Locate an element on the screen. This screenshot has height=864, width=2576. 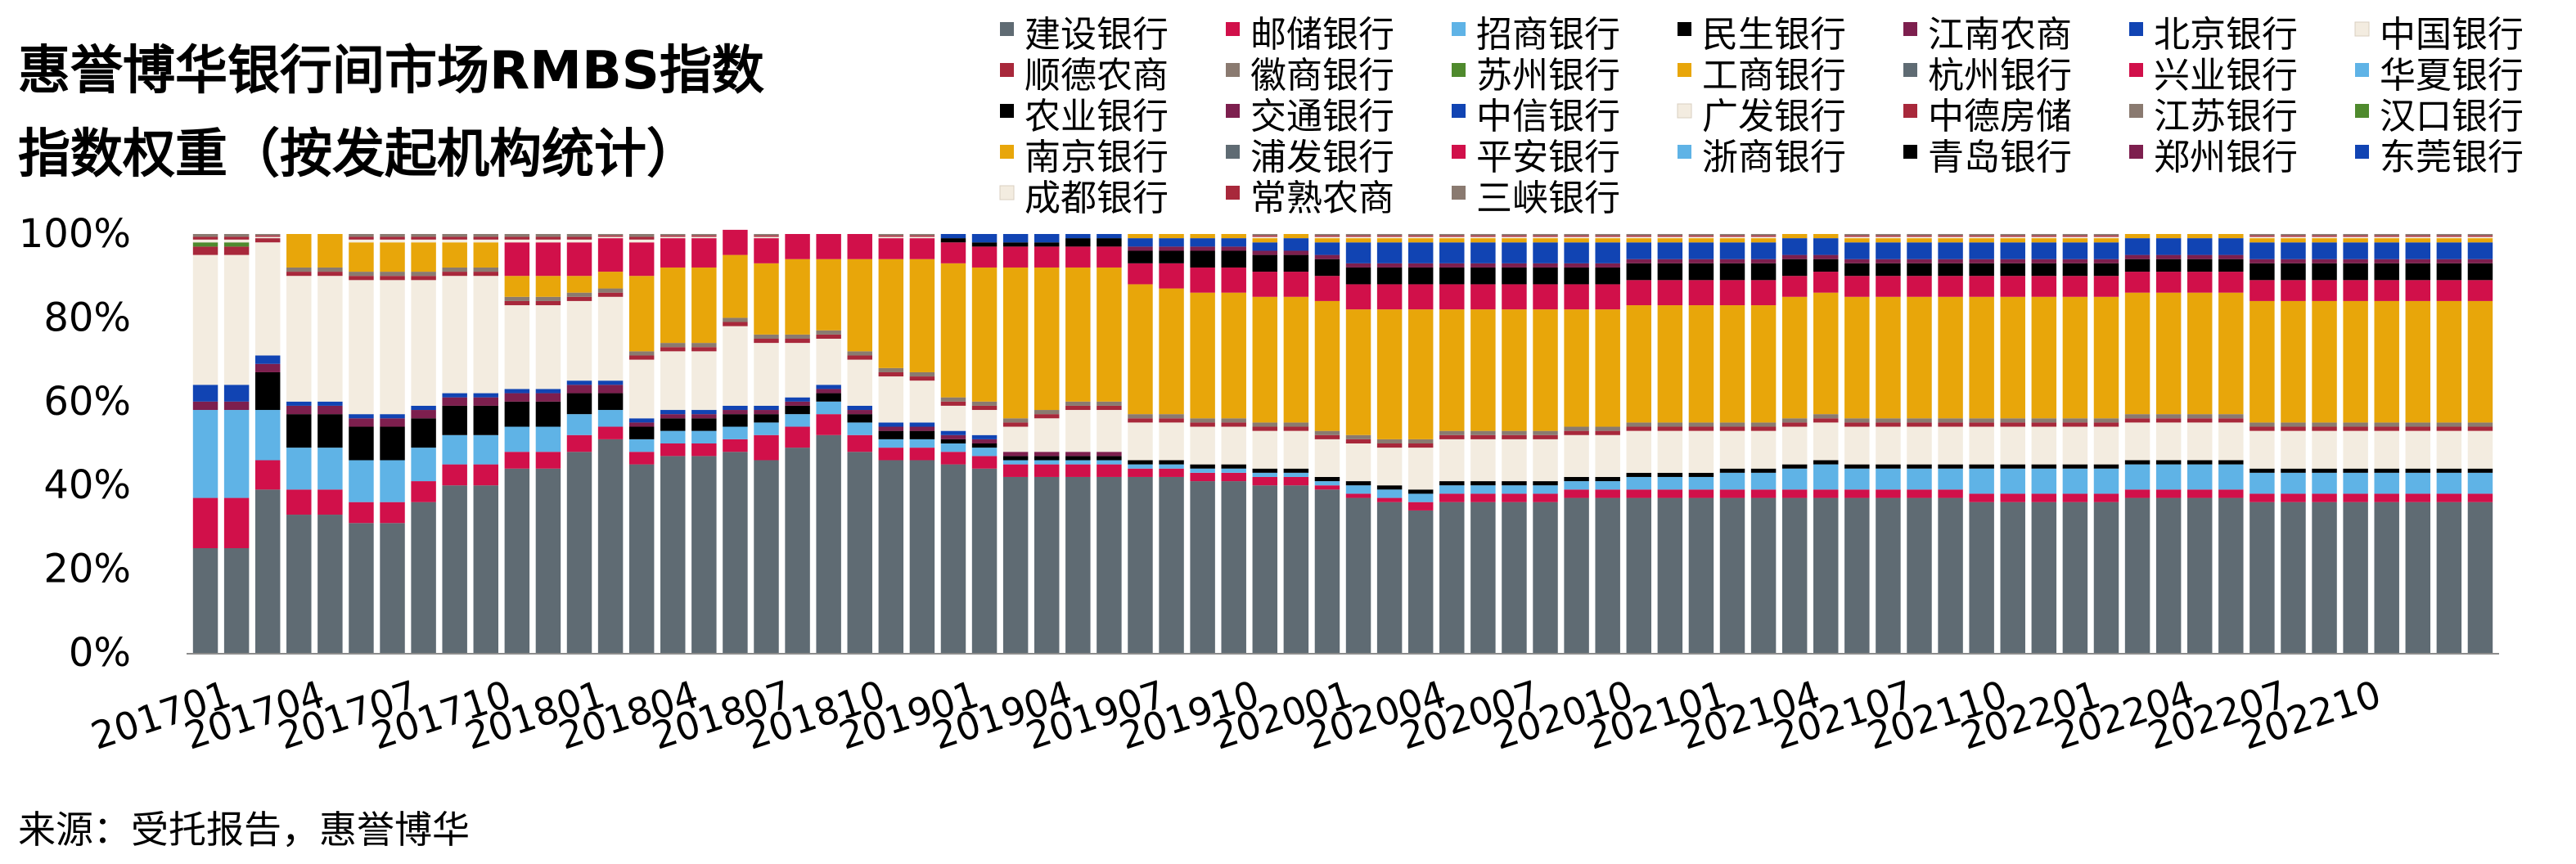
chart-title-line-1: 惠誉博华银行间市场RMBS指数 is located at coordinates (391, 71).